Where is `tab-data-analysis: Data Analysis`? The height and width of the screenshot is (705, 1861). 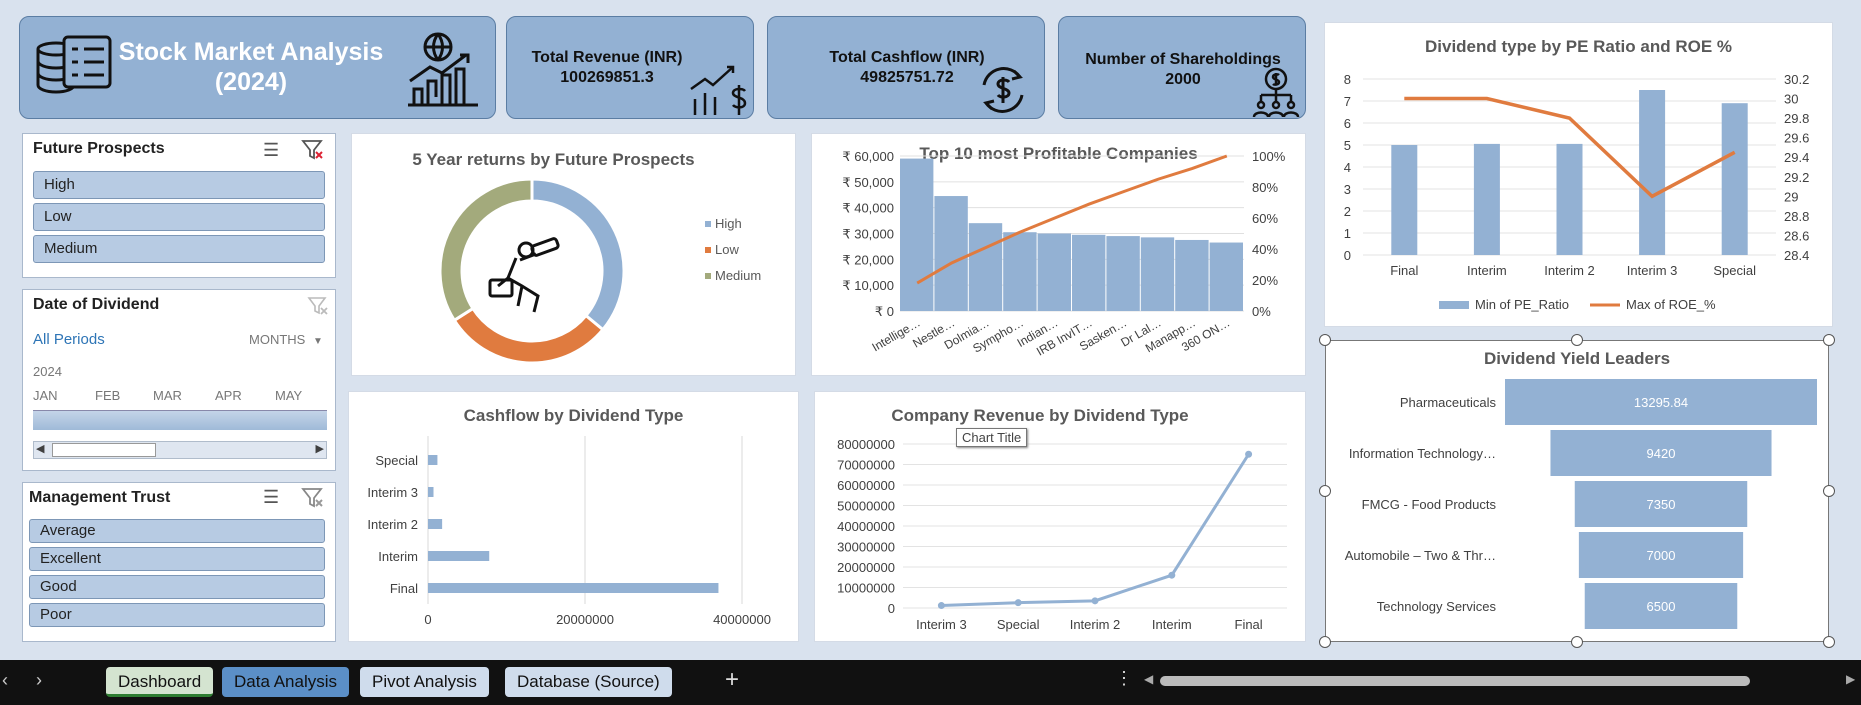
tab-data-analysis: Data Analysis is located at coordinates (285, 682).